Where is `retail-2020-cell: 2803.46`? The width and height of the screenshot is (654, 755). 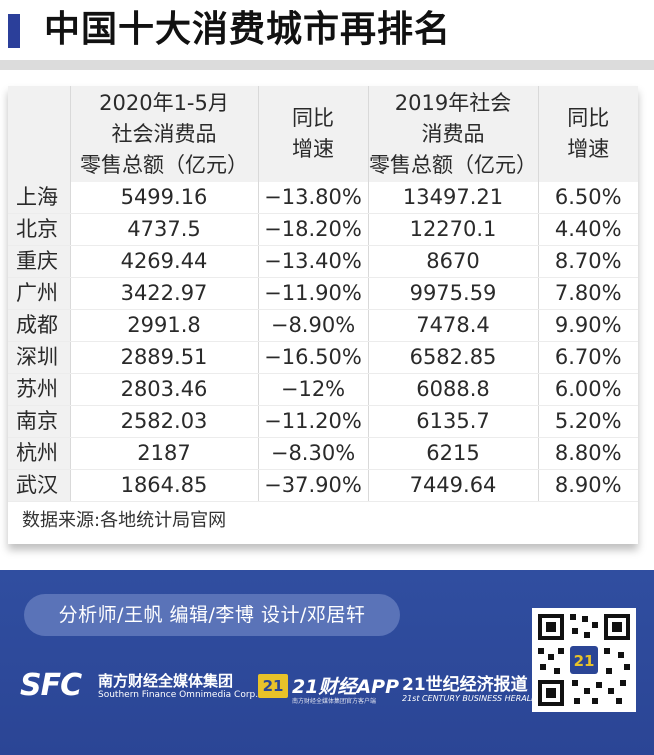
retail-2020-cell: 2803.46 is located at coordinates (164, 389).